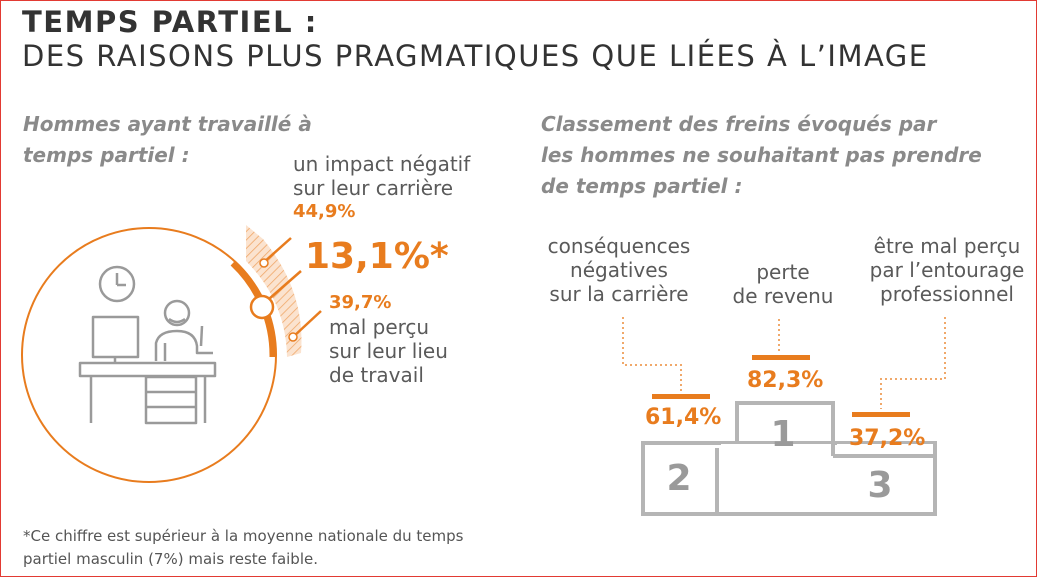 The width and height of the screenshot is (1037, 577). What do you see at coordinates (781, 357) in the screenshot?
I see `rank-1-bar` at bounding box center [781, 357].